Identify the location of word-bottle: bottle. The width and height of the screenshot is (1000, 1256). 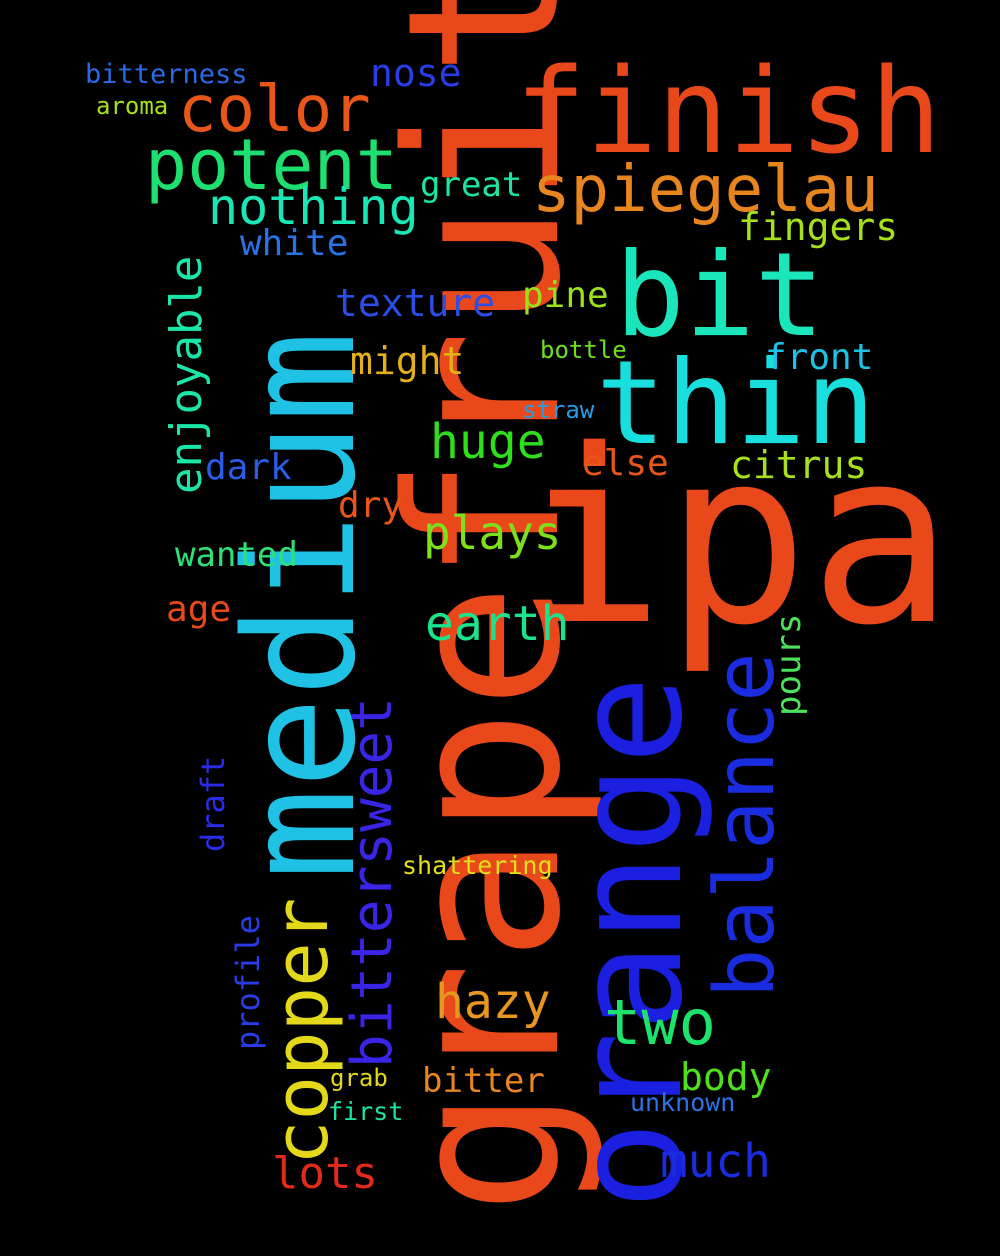
(583, 350).